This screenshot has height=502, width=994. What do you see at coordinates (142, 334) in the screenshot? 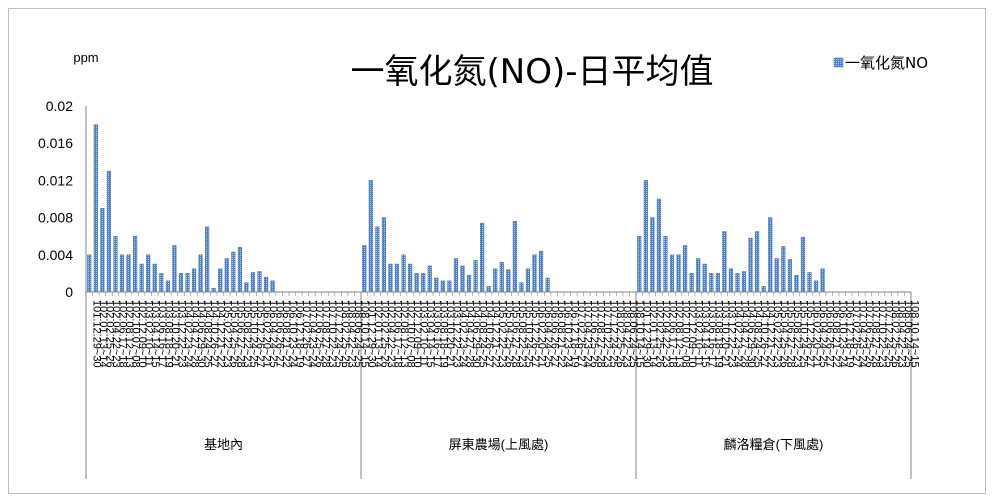
I see `category-label: 102.12.09~10` at bounding box center [142, 334].